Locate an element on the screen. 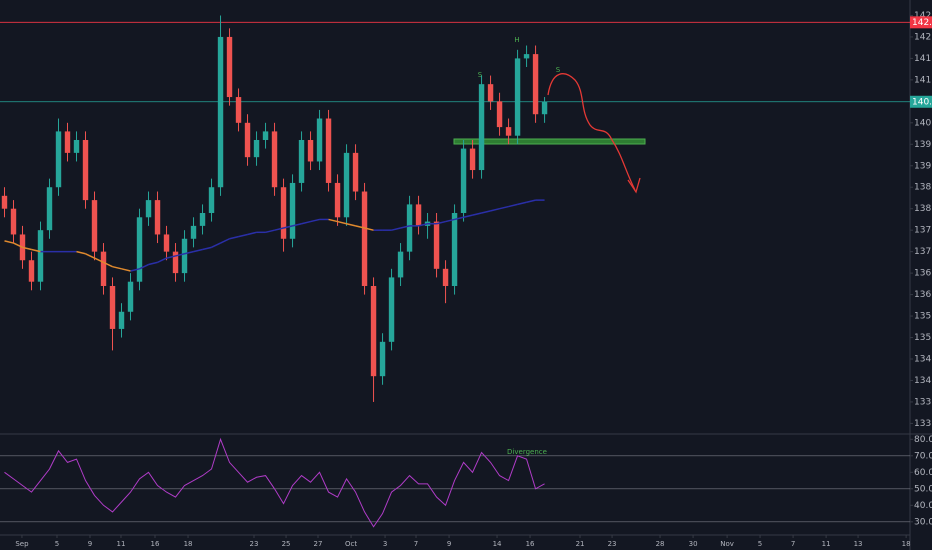  y-tick-label: 134.50 is located at coordinates (923, 359).